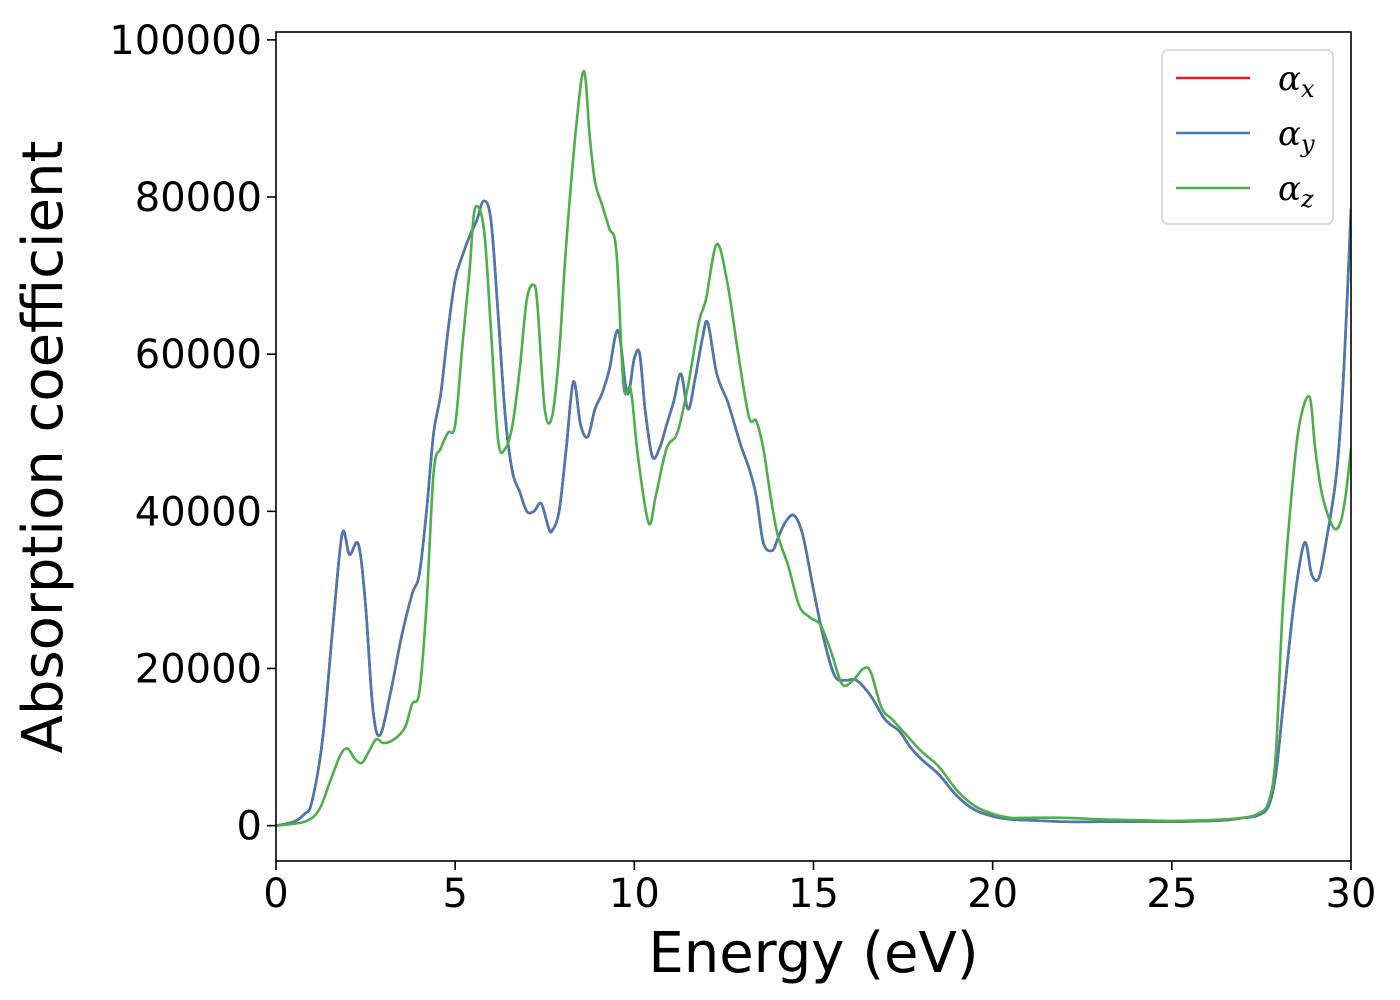 Image resolution: width=1400 pixels, height=1000 pixels. I want to click on x-axis: 0 5 10 15 20 25 30, so click(819, 889).